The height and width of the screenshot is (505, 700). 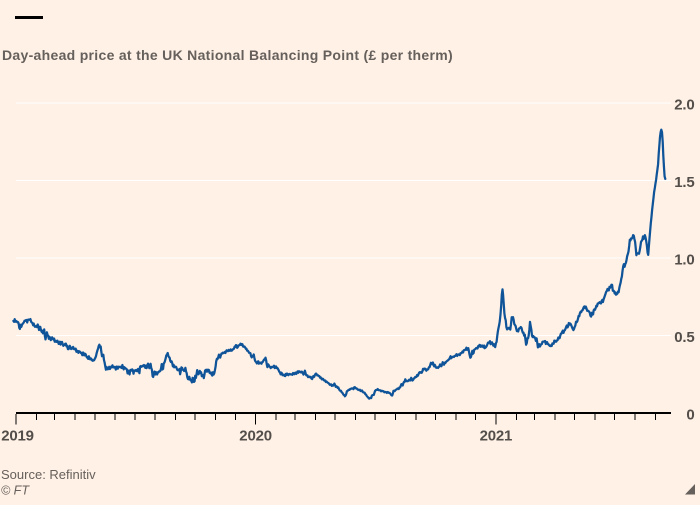 What do you see at coordinates (684, 104) in the screenshot?
I see `svg-text: 2.0` at bounding box center [684, 104].